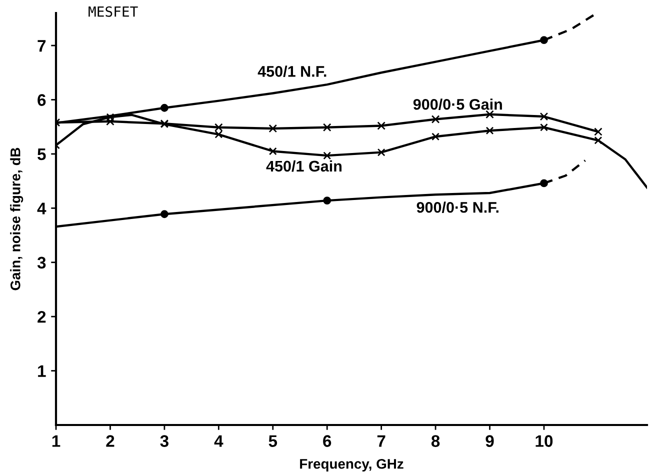 The width and height of the screenshot is (649, 473). I want to click on y-tick-label: 7, so click(42, 46).